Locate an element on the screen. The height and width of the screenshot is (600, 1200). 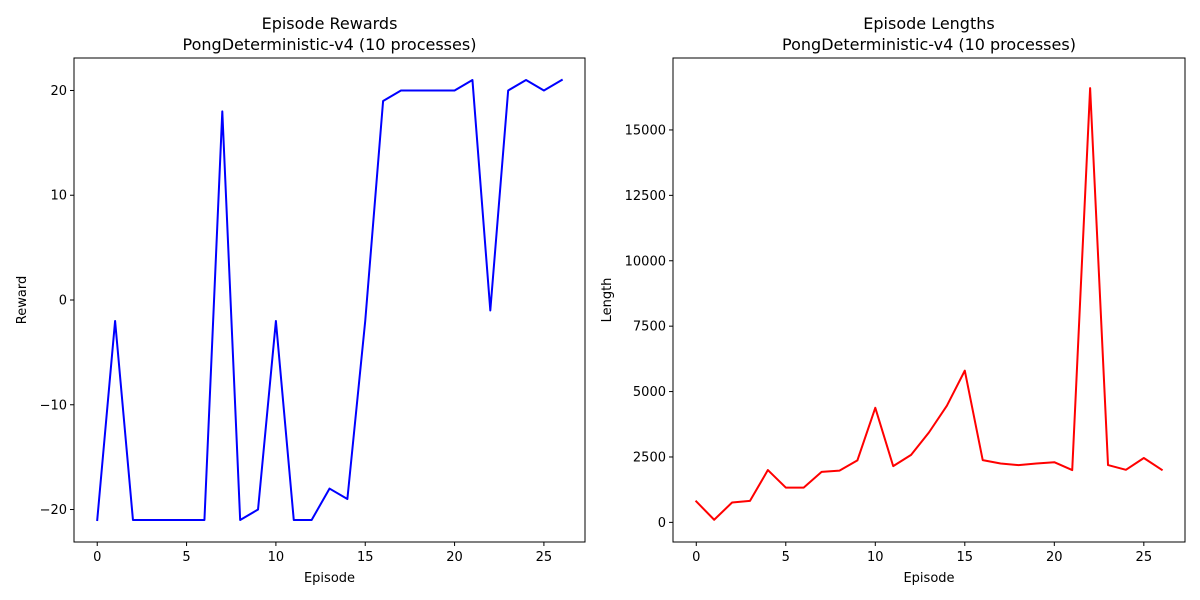
y-tick-label: 2500 is located at coordinates (649, 457).